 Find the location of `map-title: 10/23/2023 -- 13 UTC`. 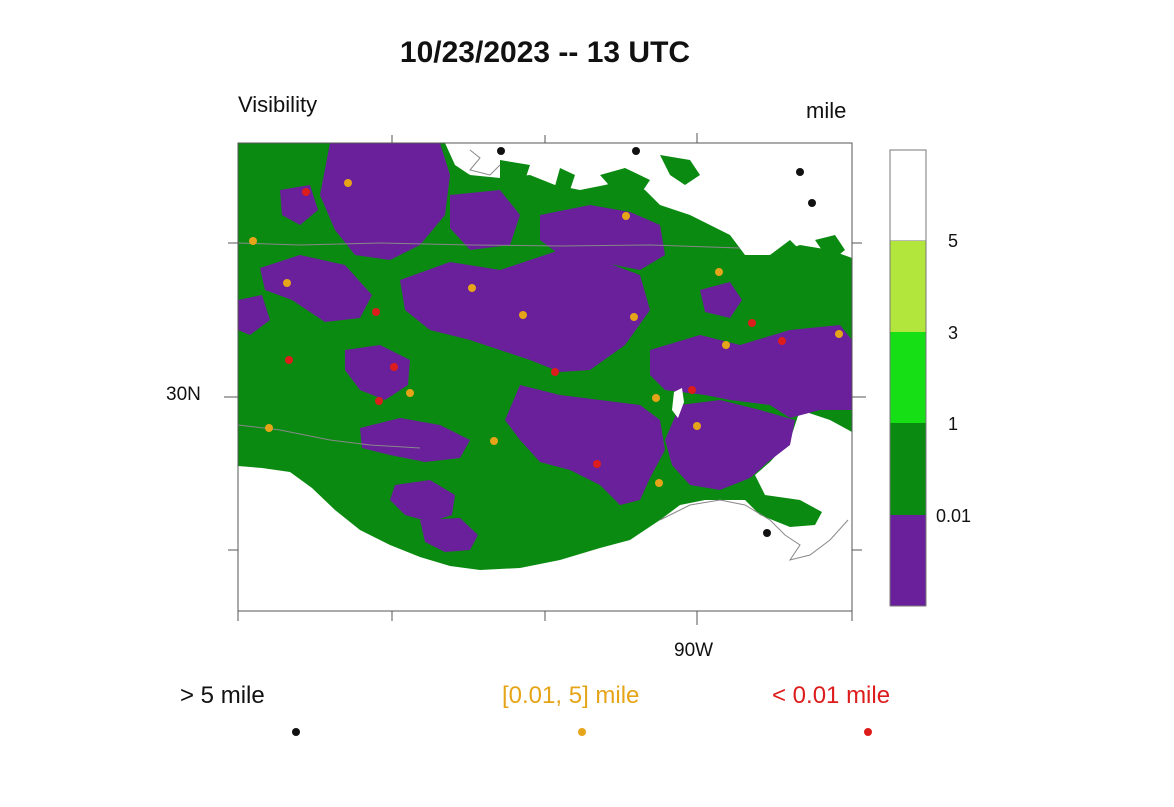

map-title: 10/23/2023 -- 13 UTC is located at coordinates (545, 52).